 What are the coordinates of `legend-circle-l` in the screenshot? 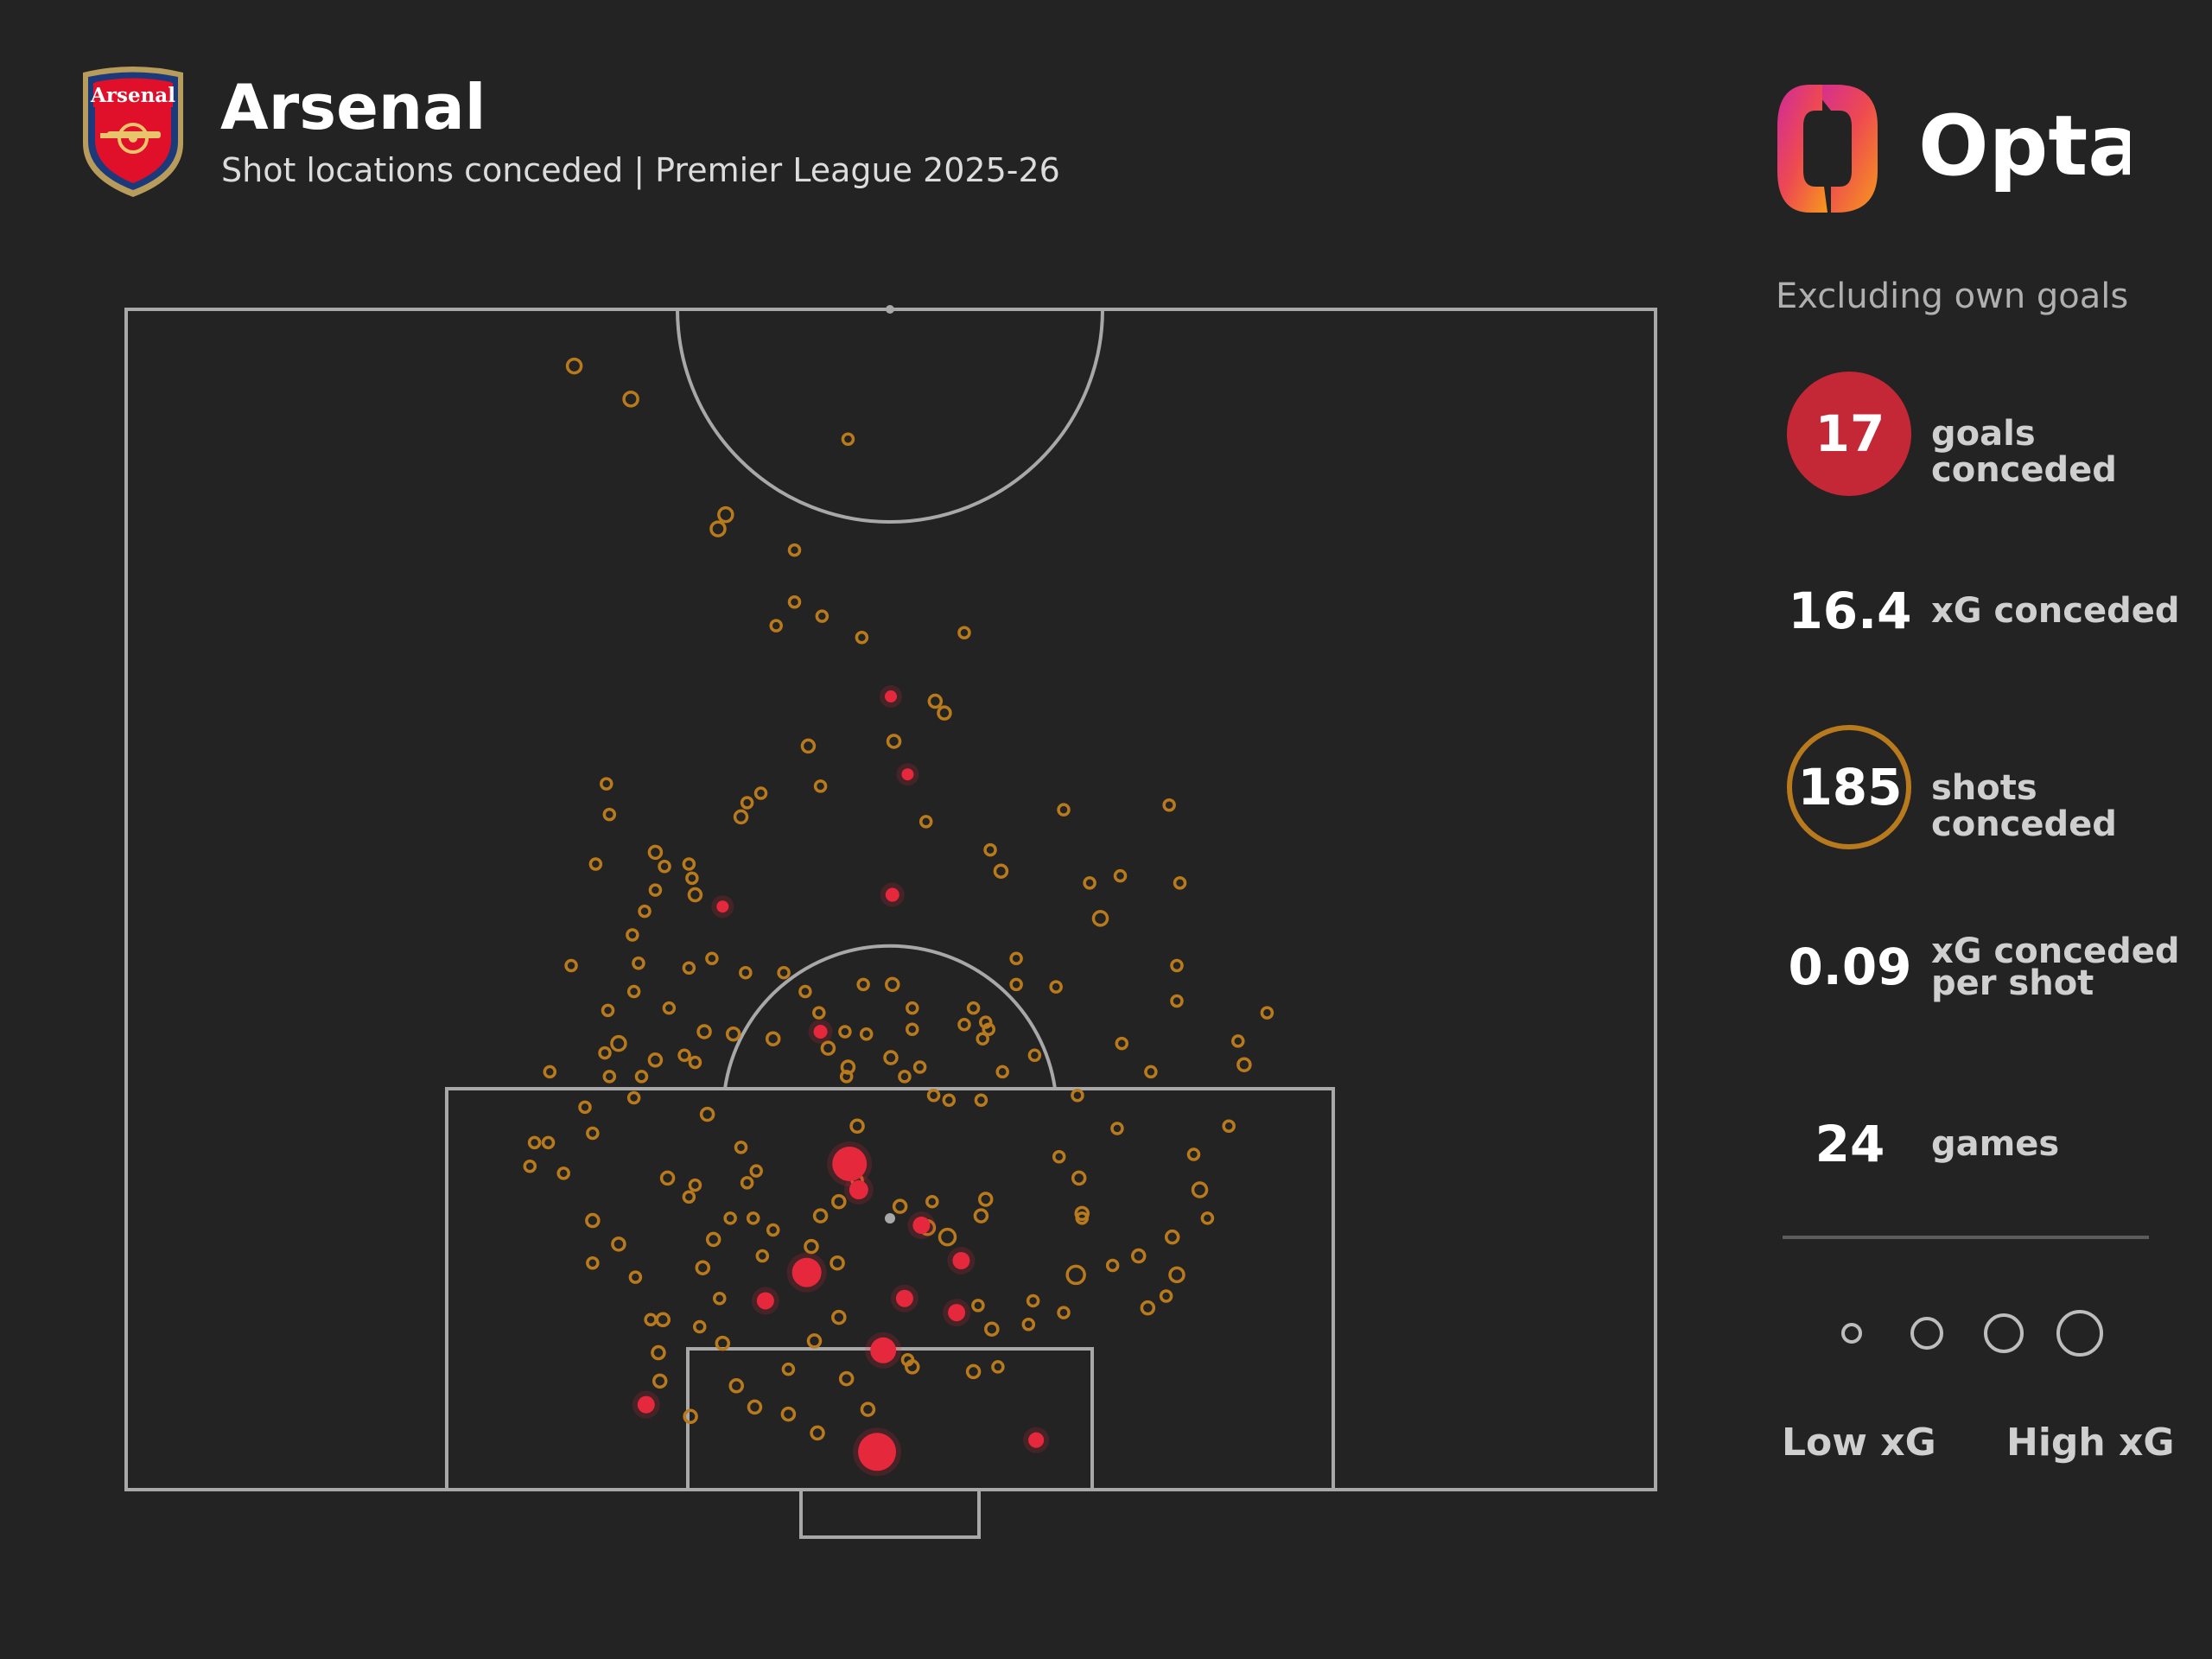 It's located at (2079, 1333).